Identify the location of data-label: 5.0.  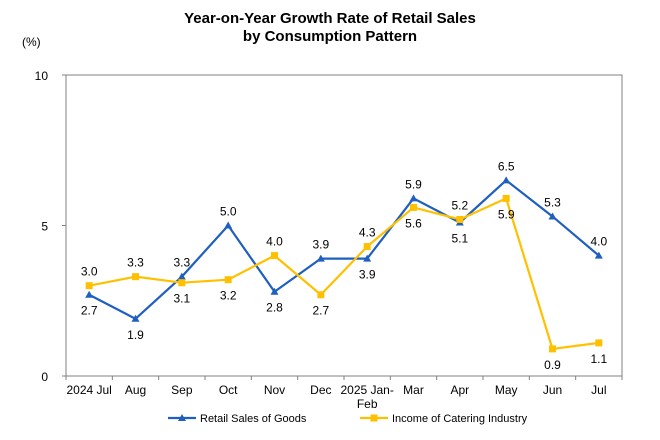
(228, 212).